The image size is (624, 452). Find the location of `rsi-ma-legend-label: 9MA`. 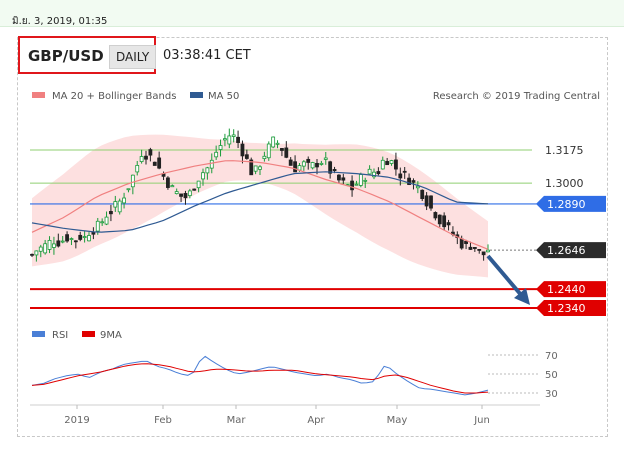

rsi-ma-legend-label: 9MA is located at coordinates (111, 335).